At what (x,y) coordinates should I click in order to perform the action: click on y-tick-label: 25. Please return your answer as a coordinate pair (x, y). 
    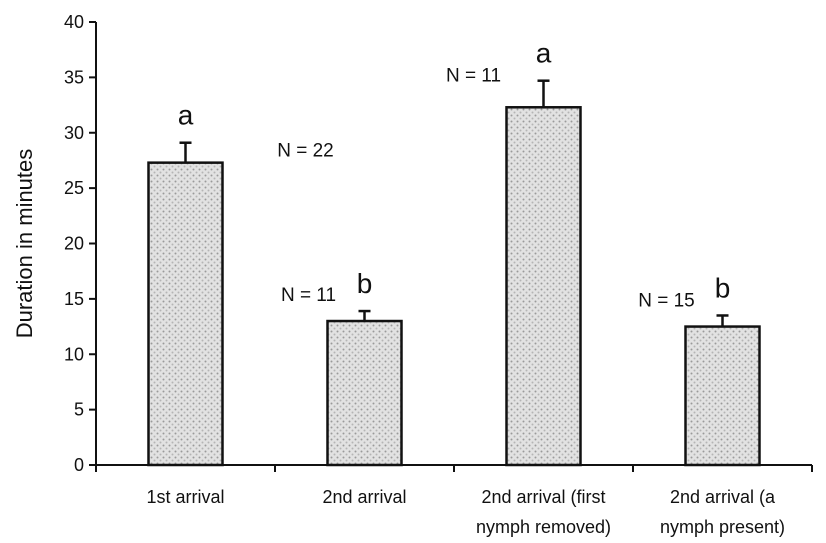
    Looking at the image, I should click on (74, 188).